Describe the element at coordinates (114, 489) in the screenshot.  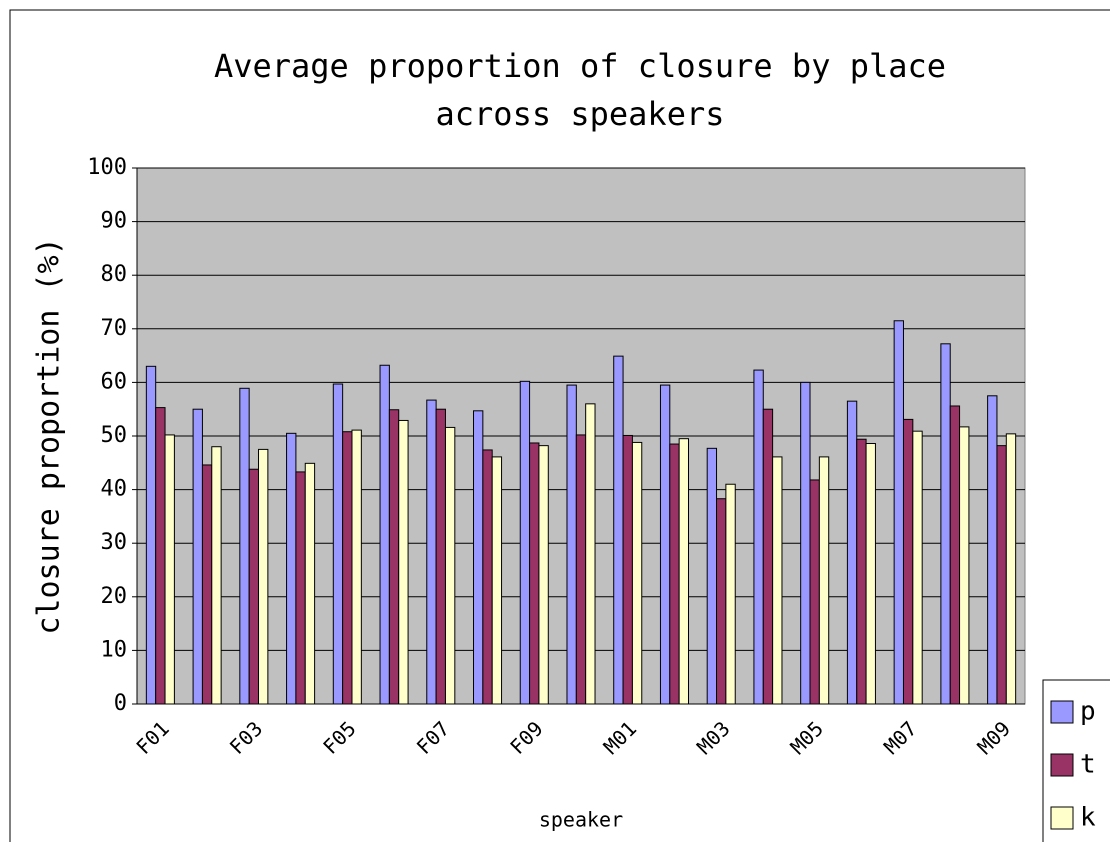
I see `y-tick-label: 40` at that location.